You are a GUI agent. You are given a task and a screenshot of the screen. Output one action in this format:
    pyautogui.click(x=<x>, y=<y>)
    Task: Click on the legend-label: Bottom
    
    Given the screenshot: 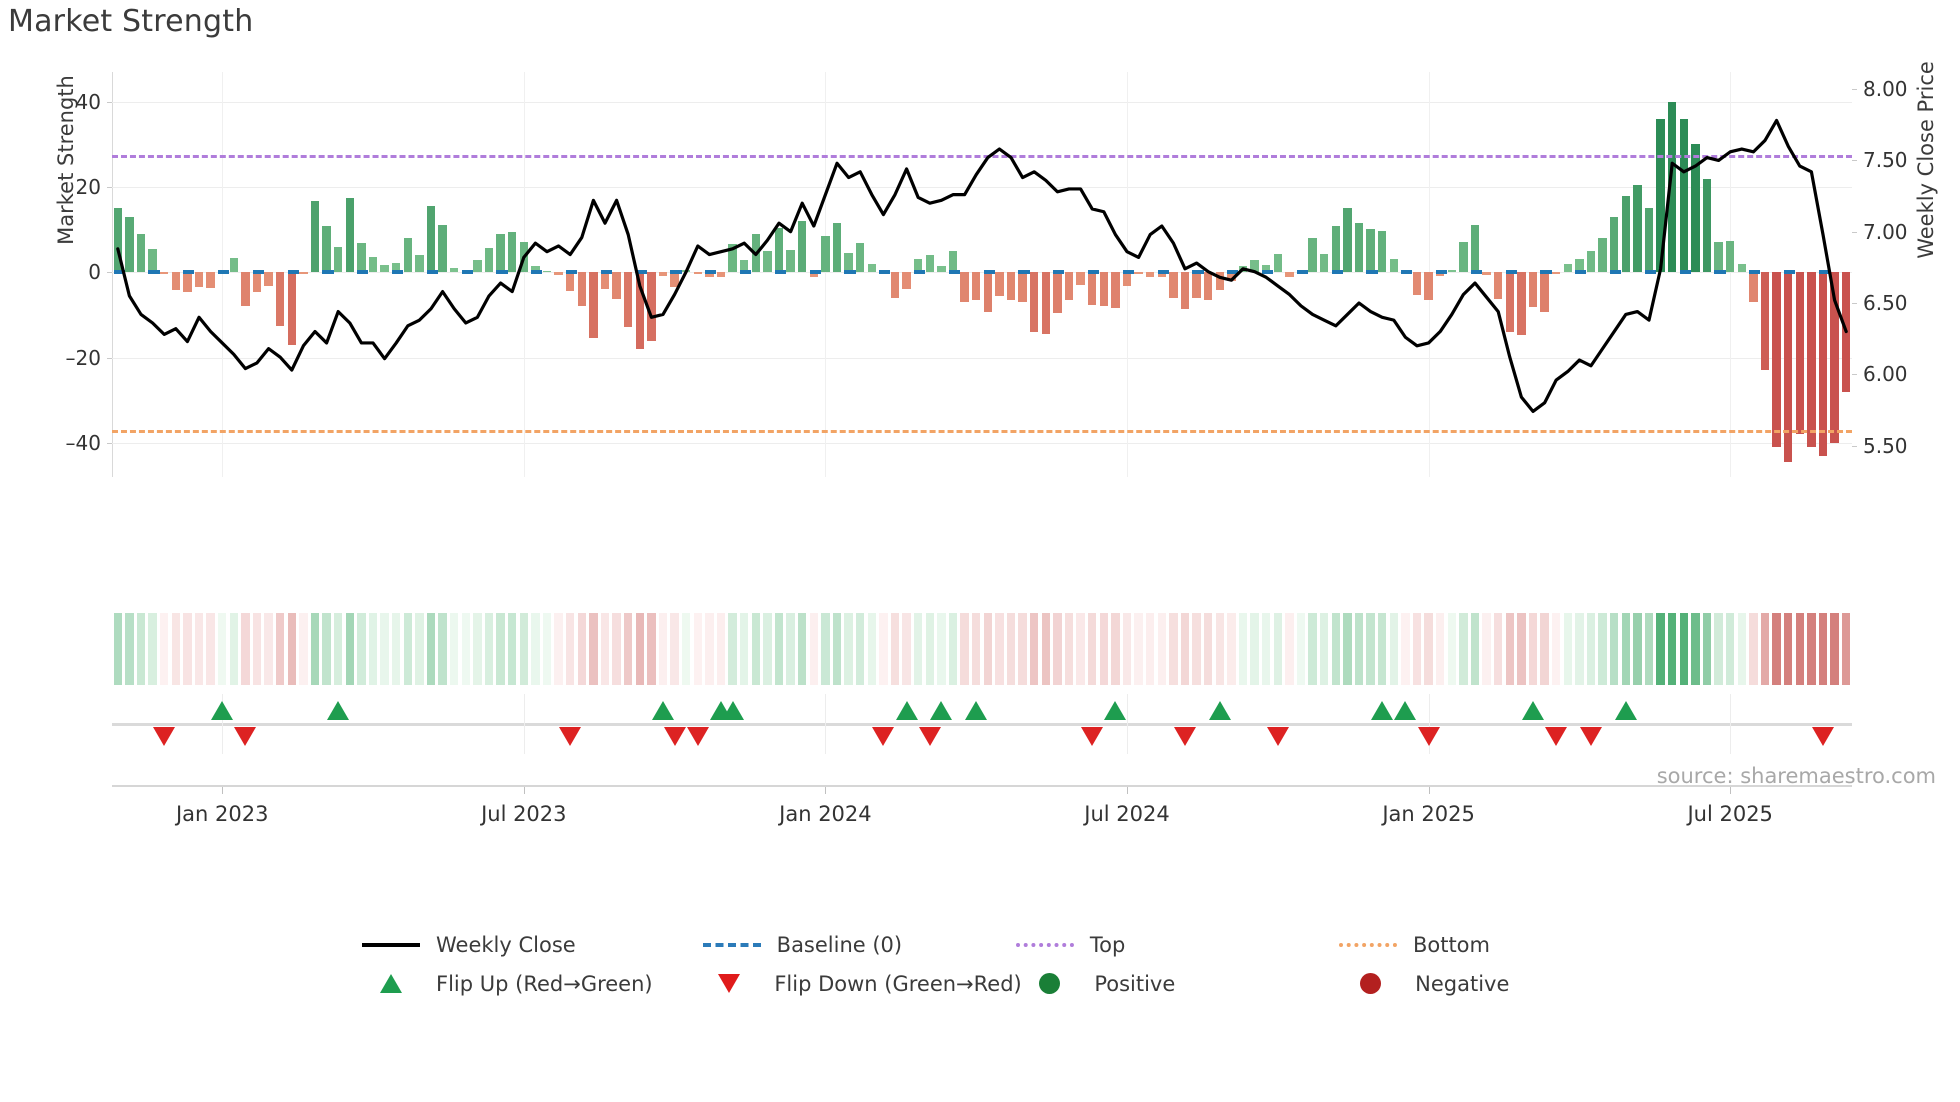 What is the action you would take?
    pyautogui.click(x=1451, y=944)
    